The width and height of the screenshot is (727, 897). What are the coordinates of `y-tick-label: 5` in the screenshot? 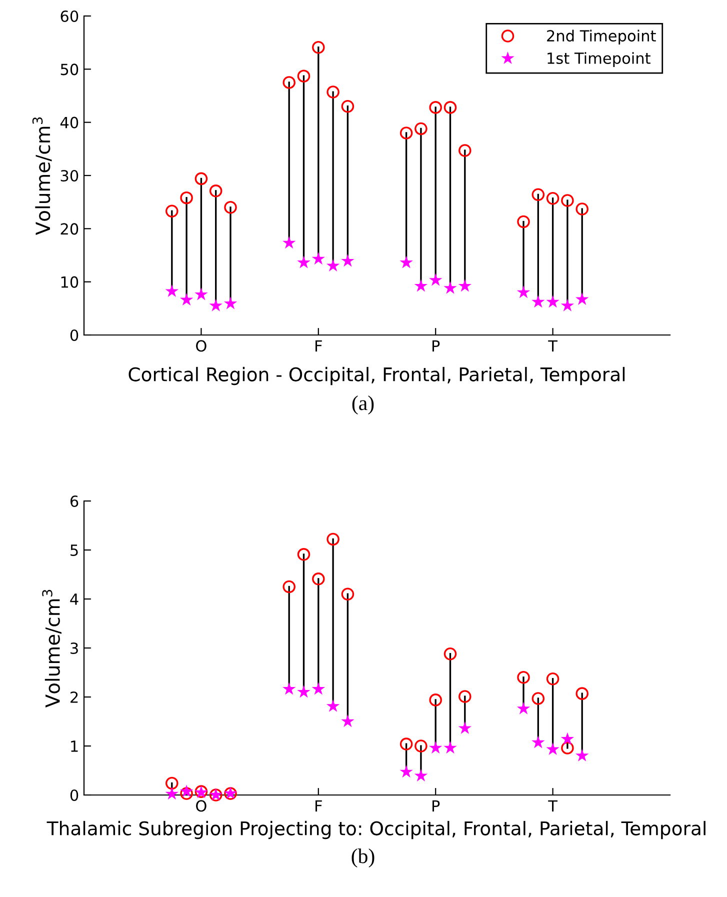 It's located at (74, 550).